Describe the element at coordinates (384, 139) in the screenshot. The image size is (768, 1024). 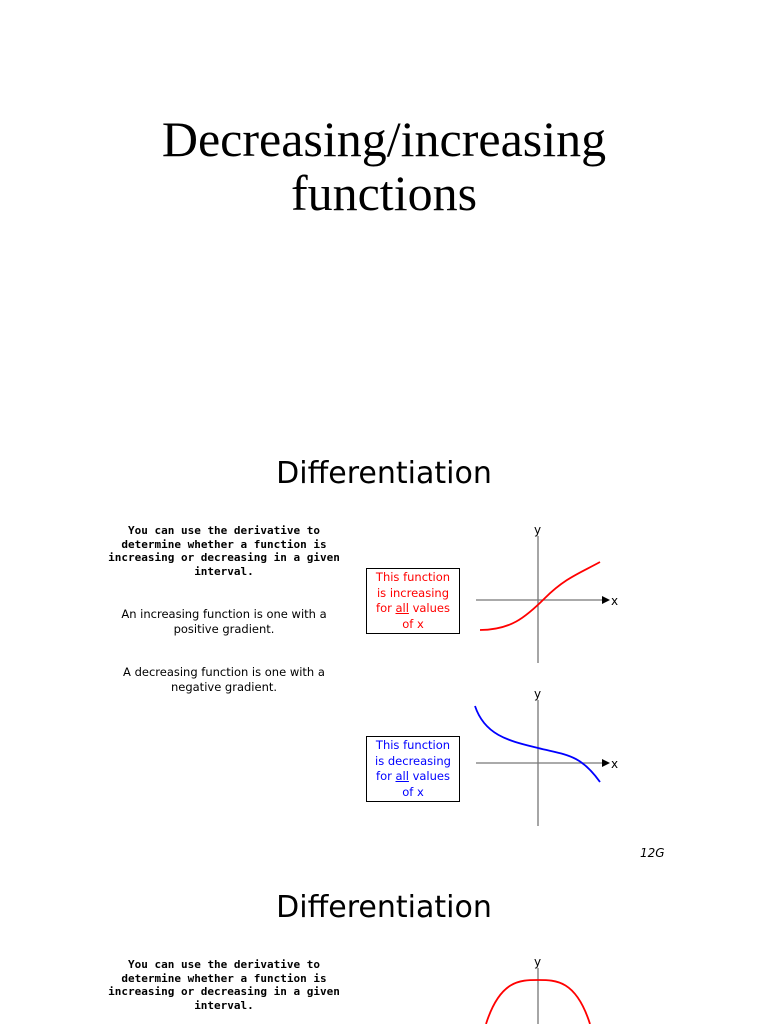
I see `title-line-1: Decreasing/increasing` at that location.